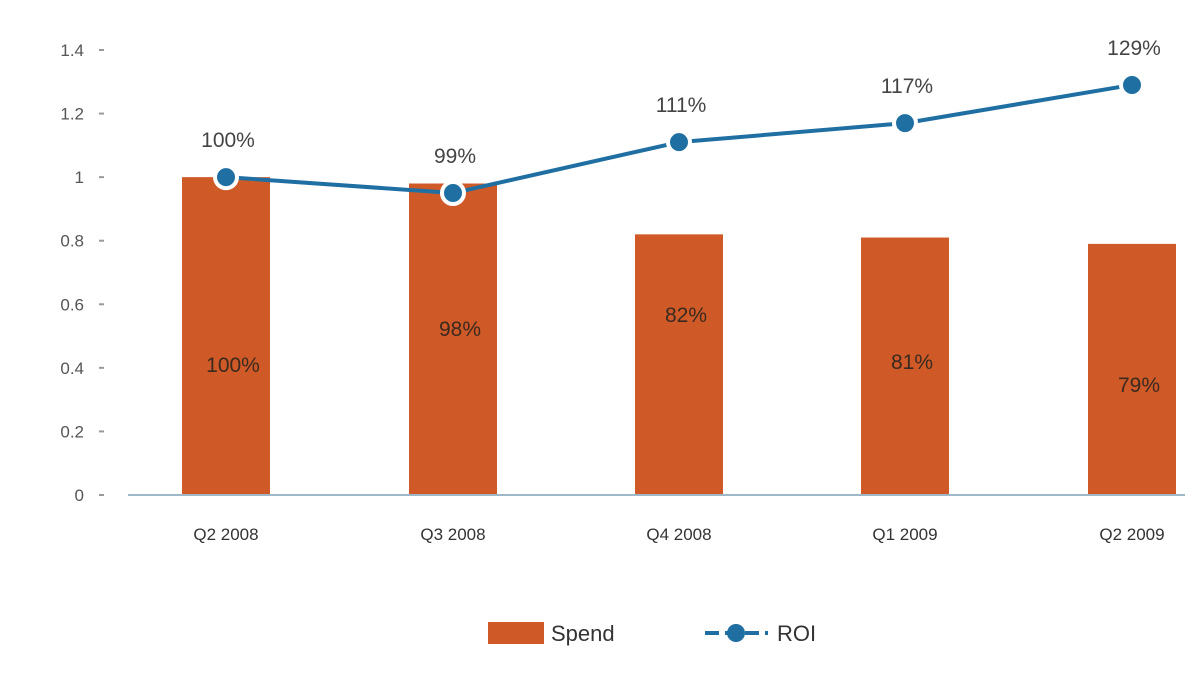 This screenshot has height=675, width=1200. I want to click on y-tick-label: 0.4, so click(72, 368).